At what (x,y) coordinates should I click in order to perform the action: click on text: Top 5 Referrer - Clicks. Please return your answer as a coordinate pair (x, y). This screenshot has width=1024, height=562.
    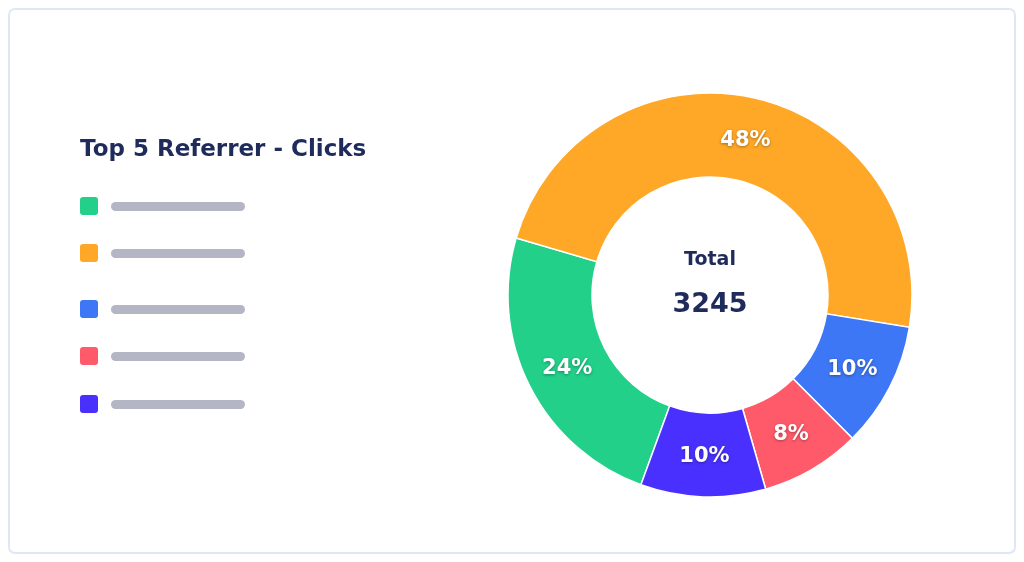
    Looking at the image, I should click on (223, 148).